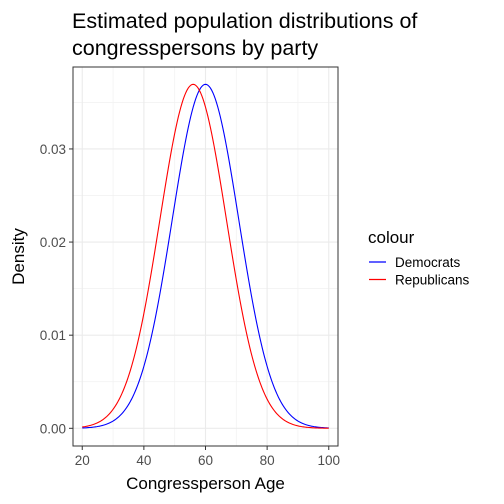  I want to click on x-tick-label: 40, so click(143, 460).